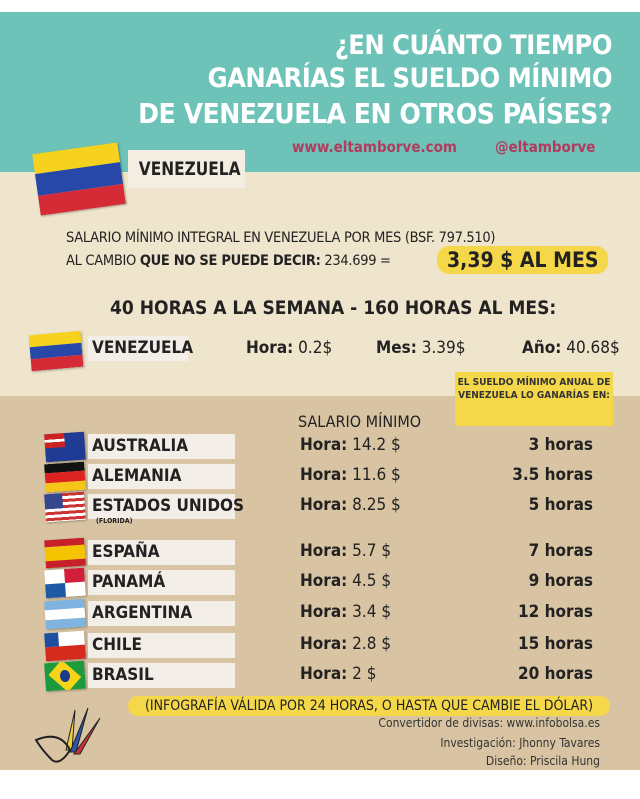 Image resolution: width=640 pixels, height=799 pixels. Describe the element at coordinates (375, 113) in the screenshot. I see `title-line-3: DE VENEZUELA EN OTROS PAÍSES?` at that location.